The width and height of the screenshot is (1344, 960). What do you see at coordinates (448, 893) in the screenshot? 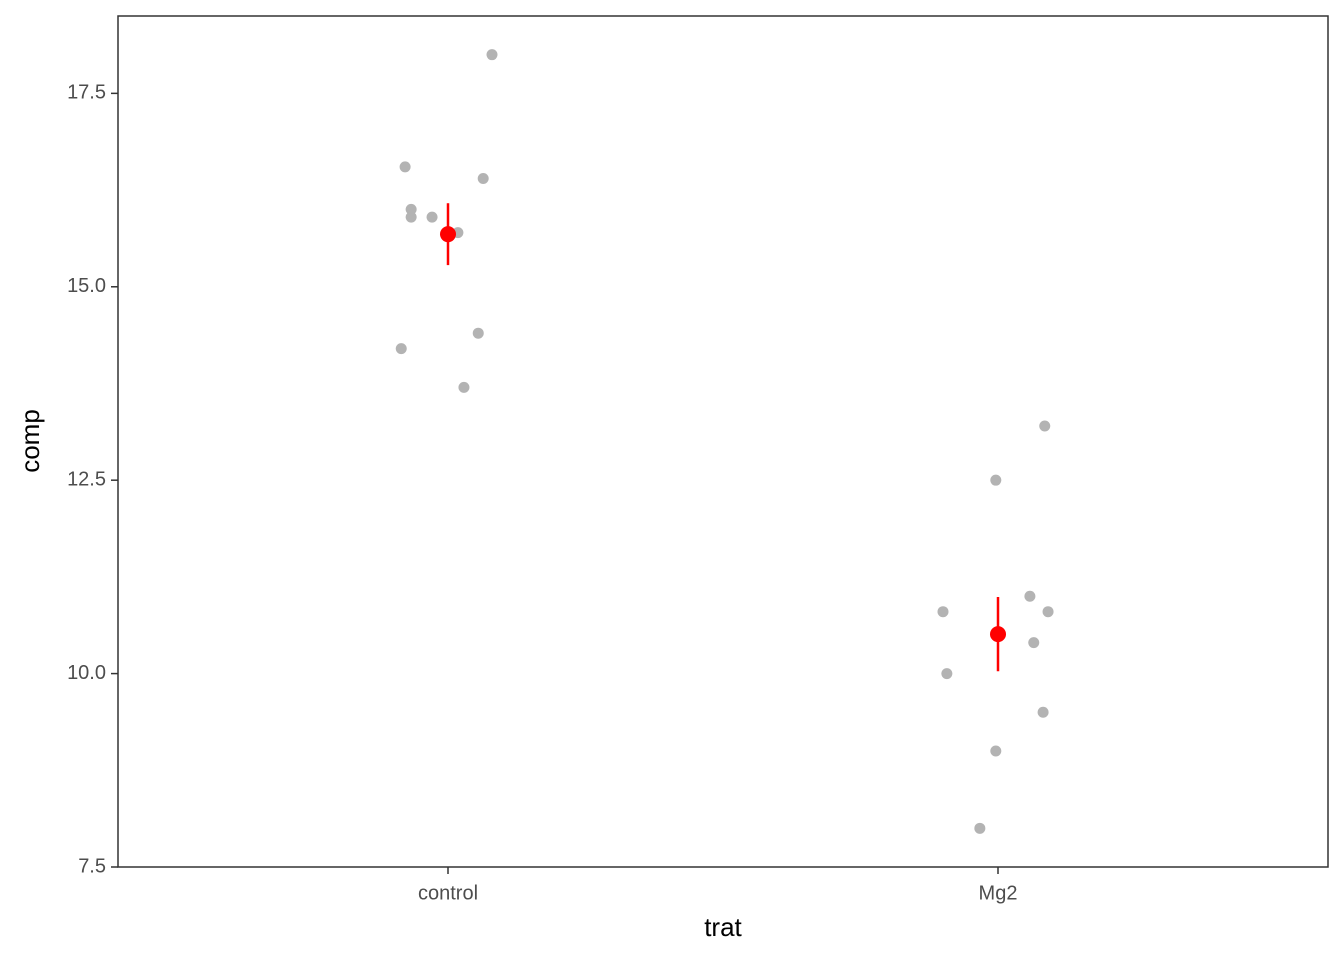
I see `x-tick-label: control` at bounding box center [448, 893].